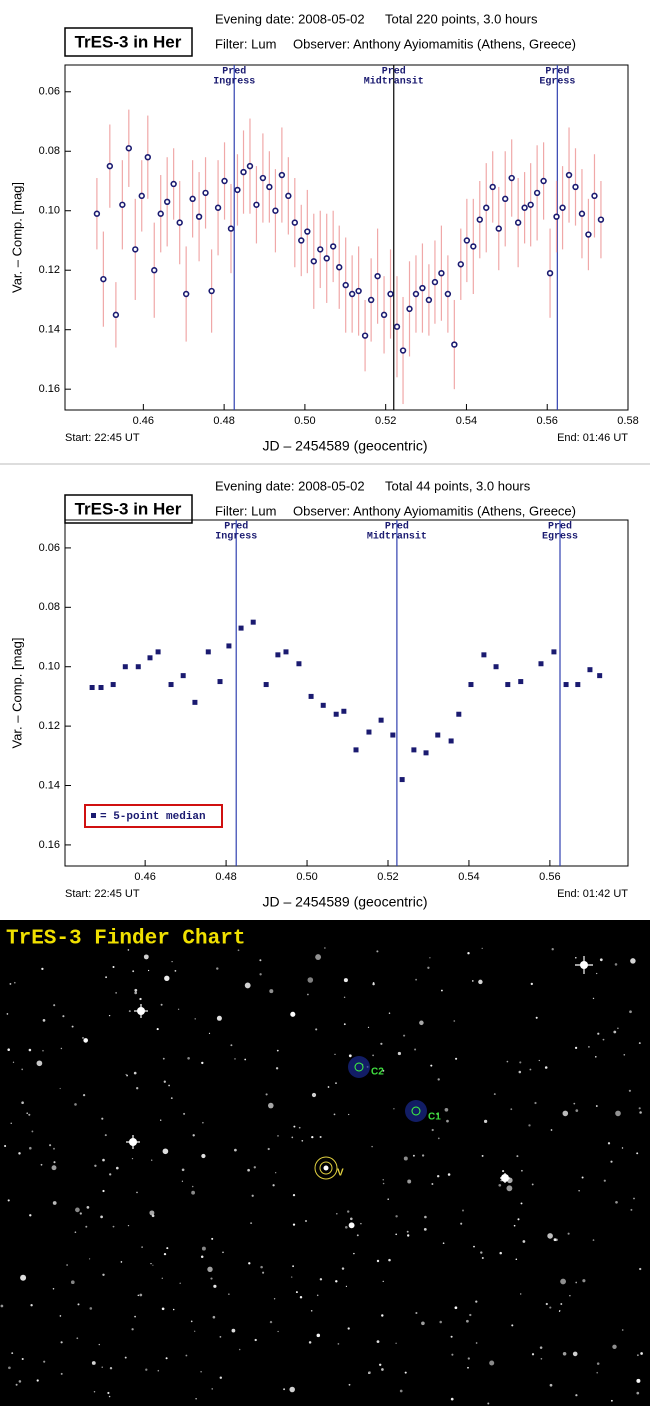  What do you see at coordinates (290, 485) in the screenshot?
I see `info: Evening date: 2008-05-02` at bounding box center [290, 485].